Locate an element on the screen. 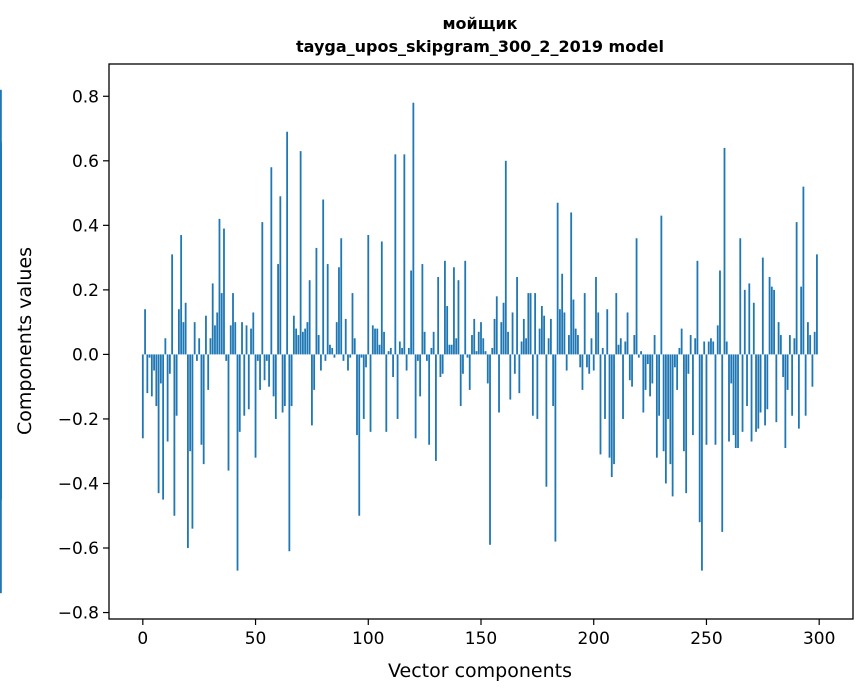 The height and width of the screenshot is (696, 867). x-axis-label: Vector components is located at coordinates (480, 671).